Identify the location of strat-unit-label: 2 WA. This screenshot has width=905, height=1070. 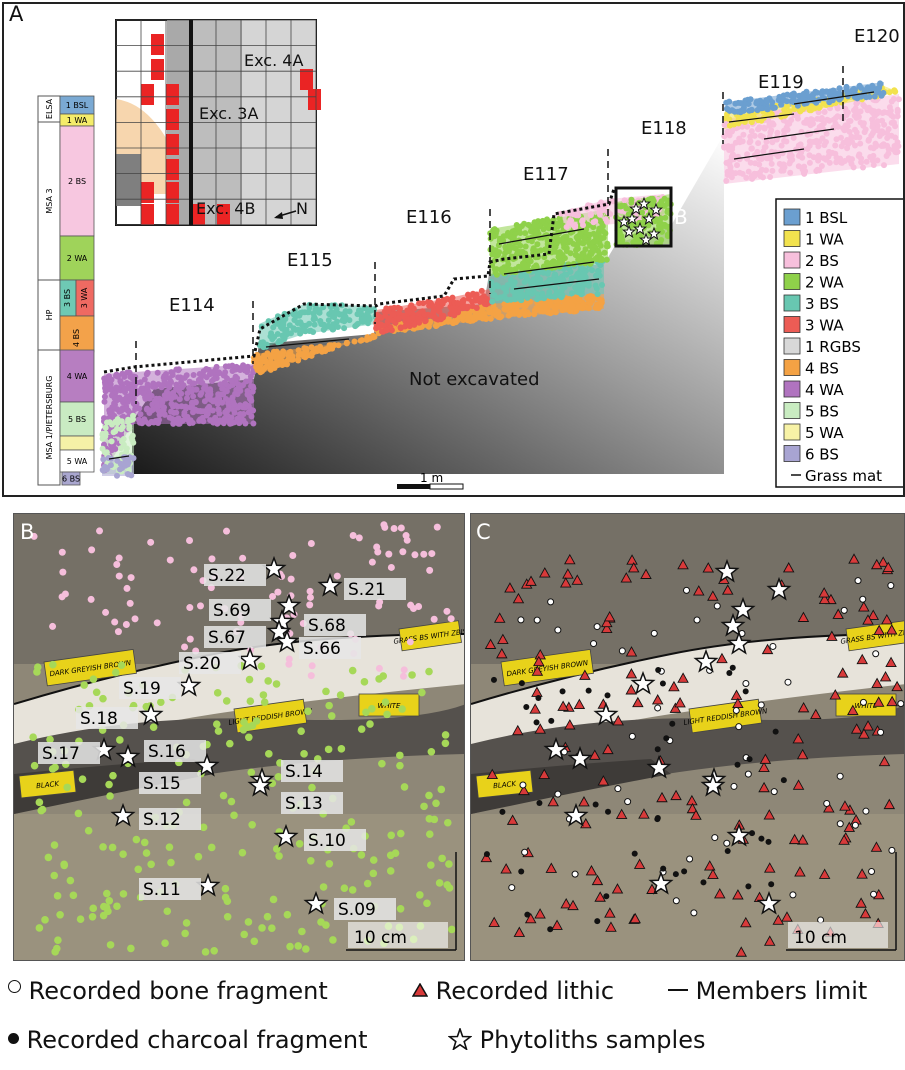
(77, 258).